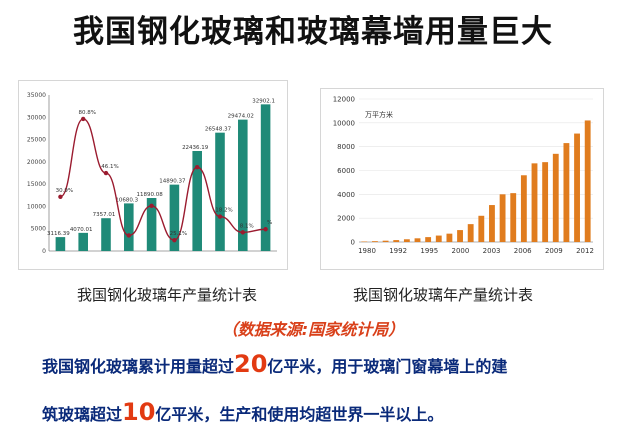 The height and width of the screenshot is (433, 626). What do you see at coordinates (223, 211) in the screenshot?
I see `growth-rate-label: 18.2%` at bounding box center [223, 211].